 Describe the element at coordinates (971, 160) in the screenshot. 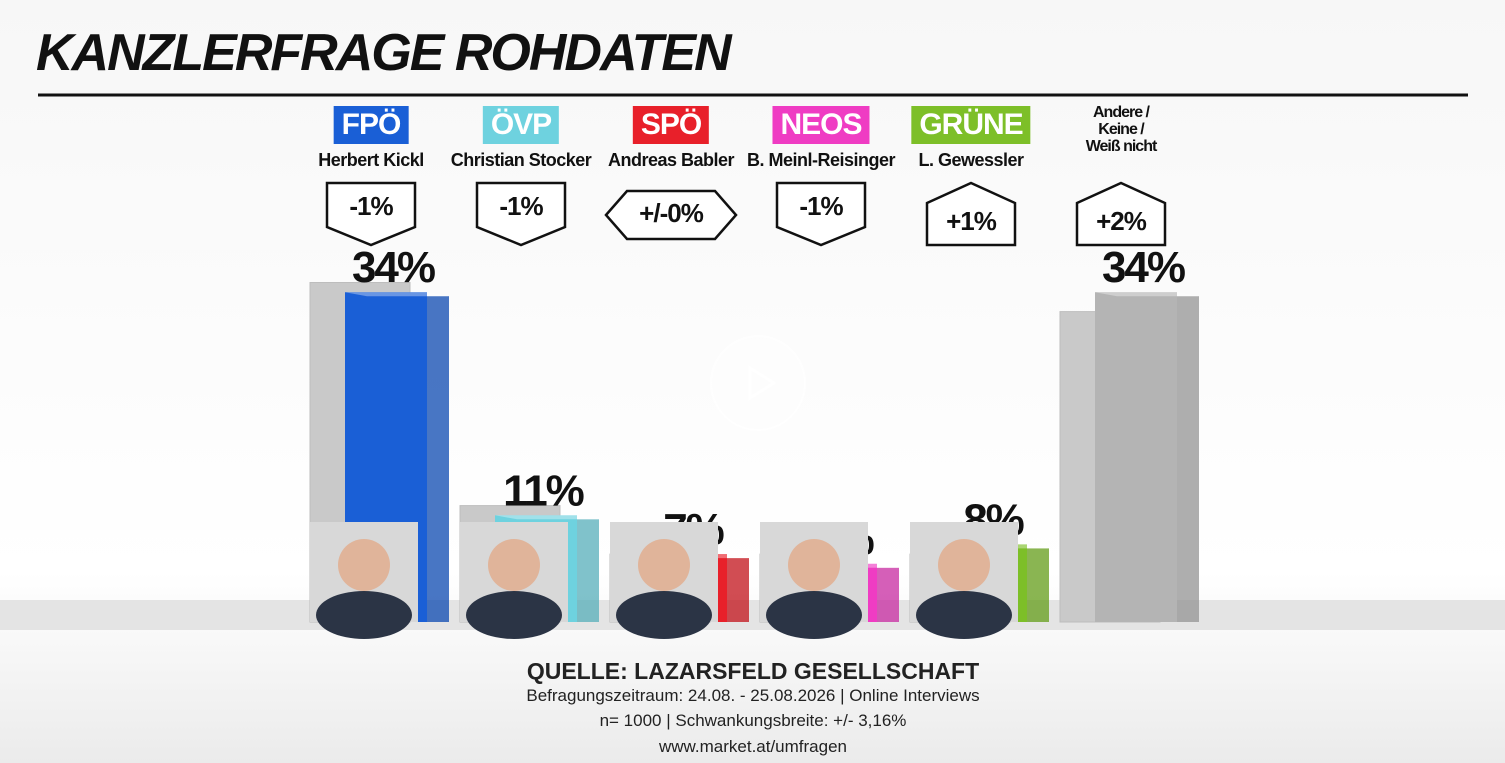

I see `candidate-name: L. Gewessler` at that location.